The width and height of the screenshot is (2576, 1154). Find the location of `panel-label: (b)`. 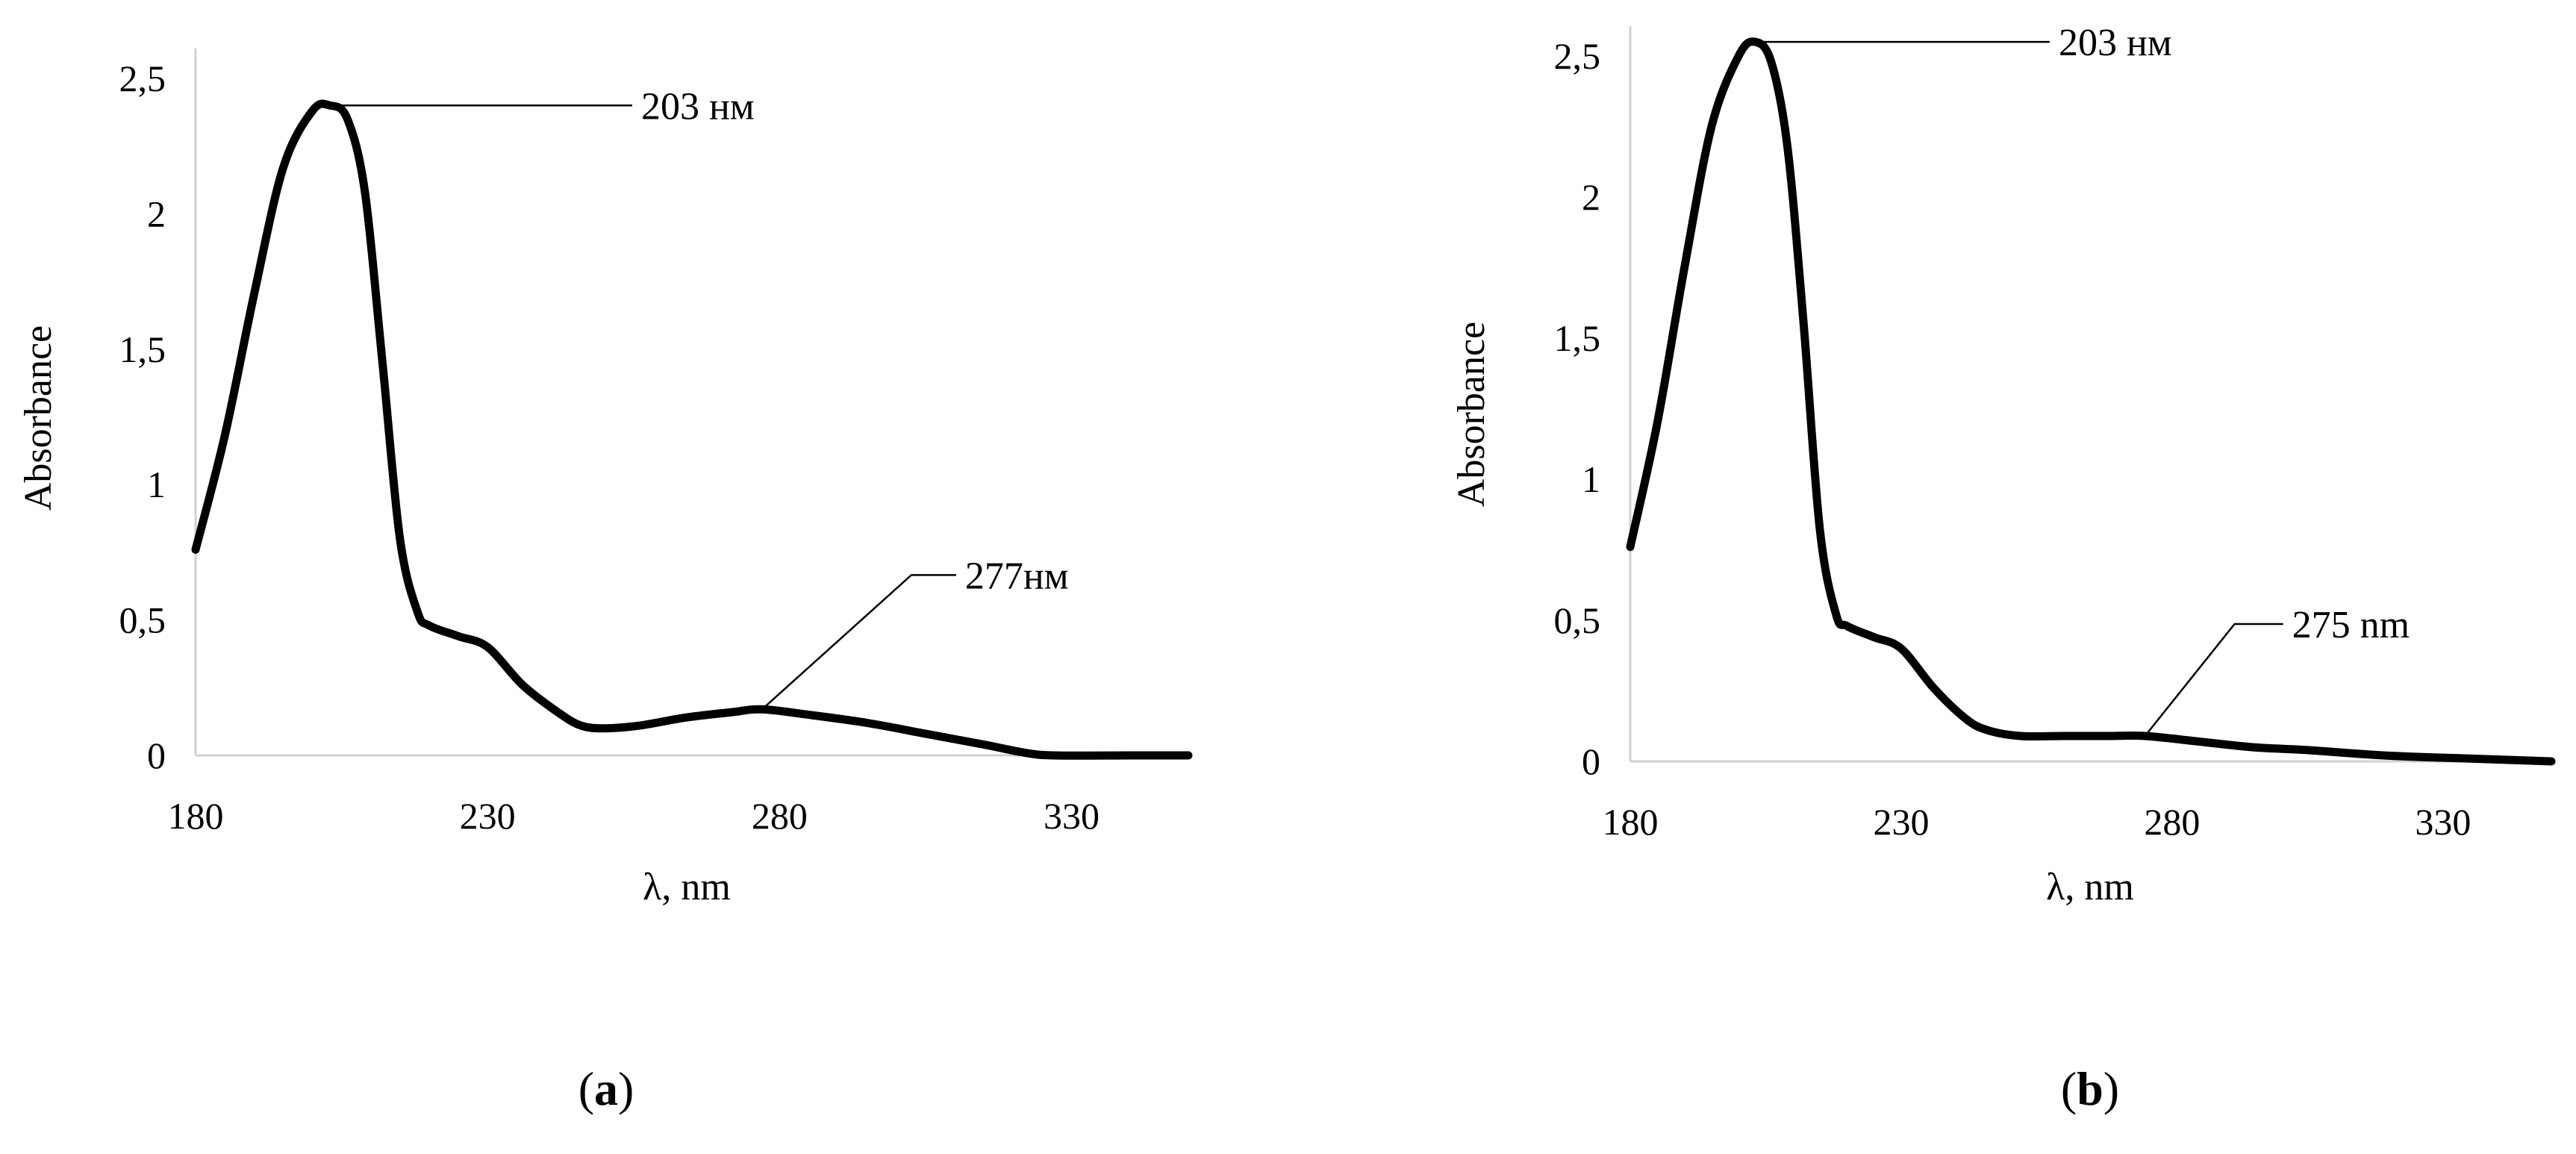

panel-label: (b) is located at coordinates (2090, 1088).